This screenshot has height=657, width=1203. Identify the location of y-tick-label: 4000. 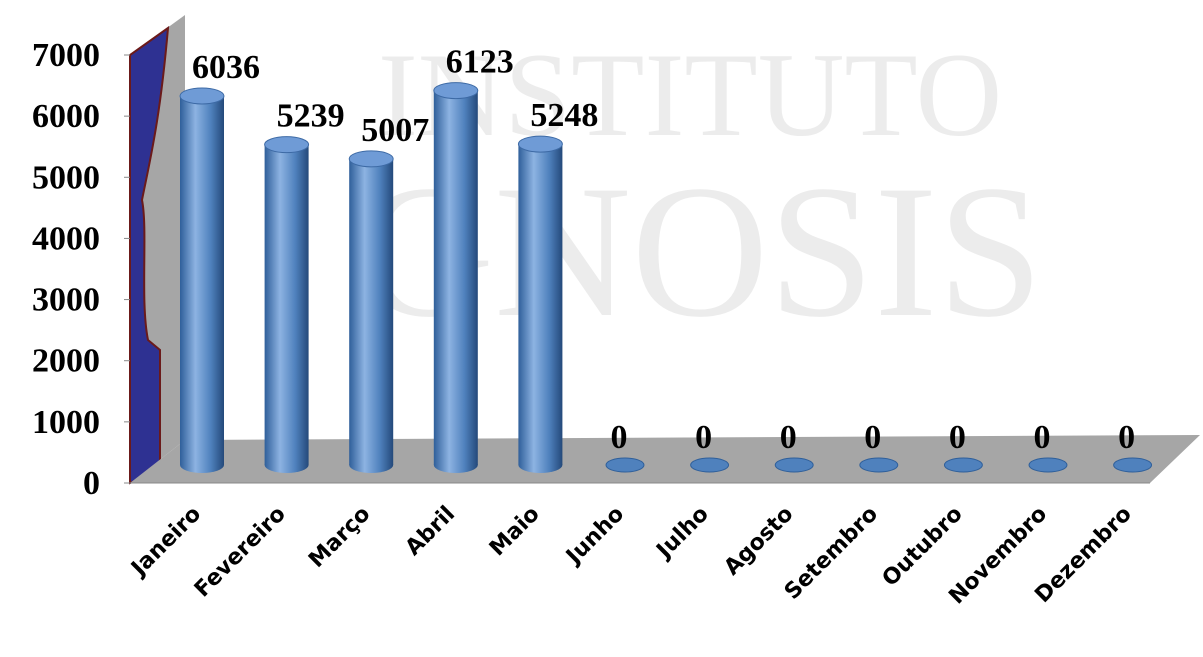
(66, 238).